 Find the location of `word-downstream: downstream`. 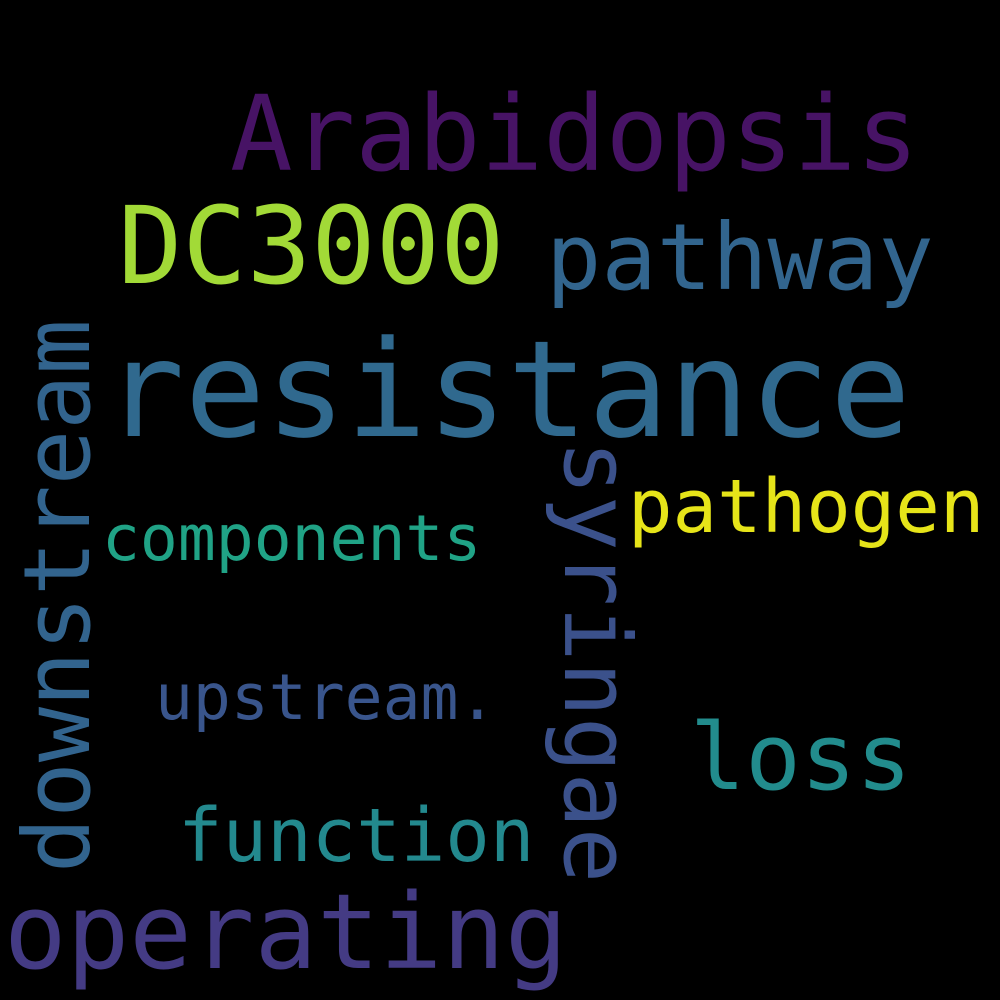

word-downstream: downstream is located at coordinates (57, 596).